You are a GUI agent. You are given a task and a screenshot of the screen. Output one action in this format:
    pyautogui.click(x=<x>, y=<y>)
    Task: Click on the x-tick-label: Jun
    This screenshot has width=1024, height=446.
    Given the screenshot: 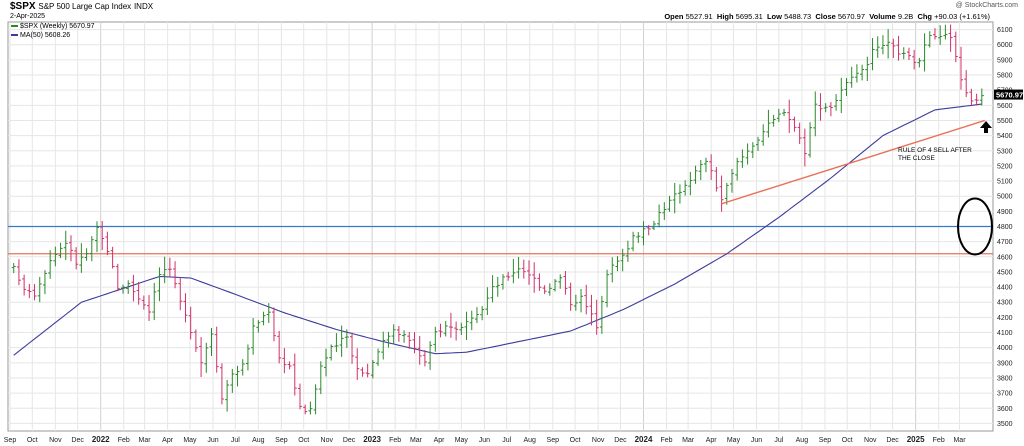 What is the action you would take?
    pyautogui.click(x=484, y=440)
    